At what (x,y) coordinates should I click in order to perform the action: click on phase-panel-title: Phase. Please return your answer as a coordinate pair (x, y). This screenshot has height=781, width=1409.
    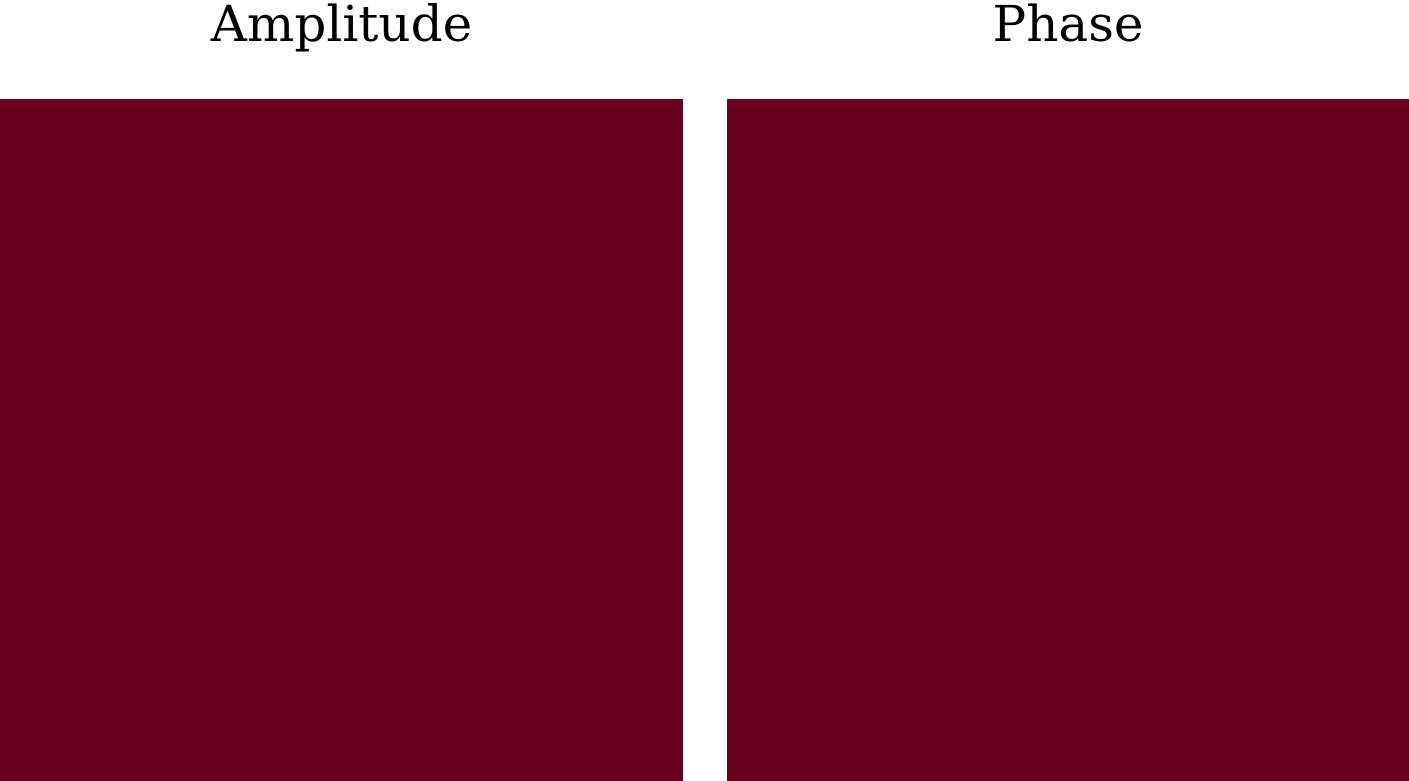
    Looking at the image, I should click on (1068, 26).